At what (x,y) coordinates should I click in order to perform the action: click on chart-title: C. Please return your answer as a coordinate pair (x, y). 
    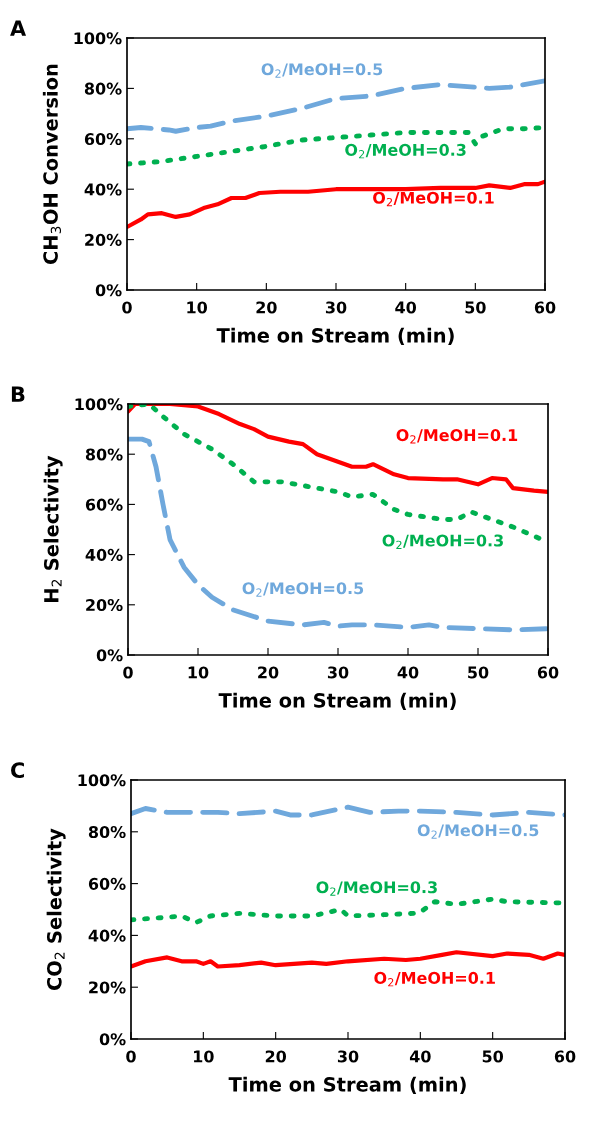
    Looking at the image, I should click on (17, 770).